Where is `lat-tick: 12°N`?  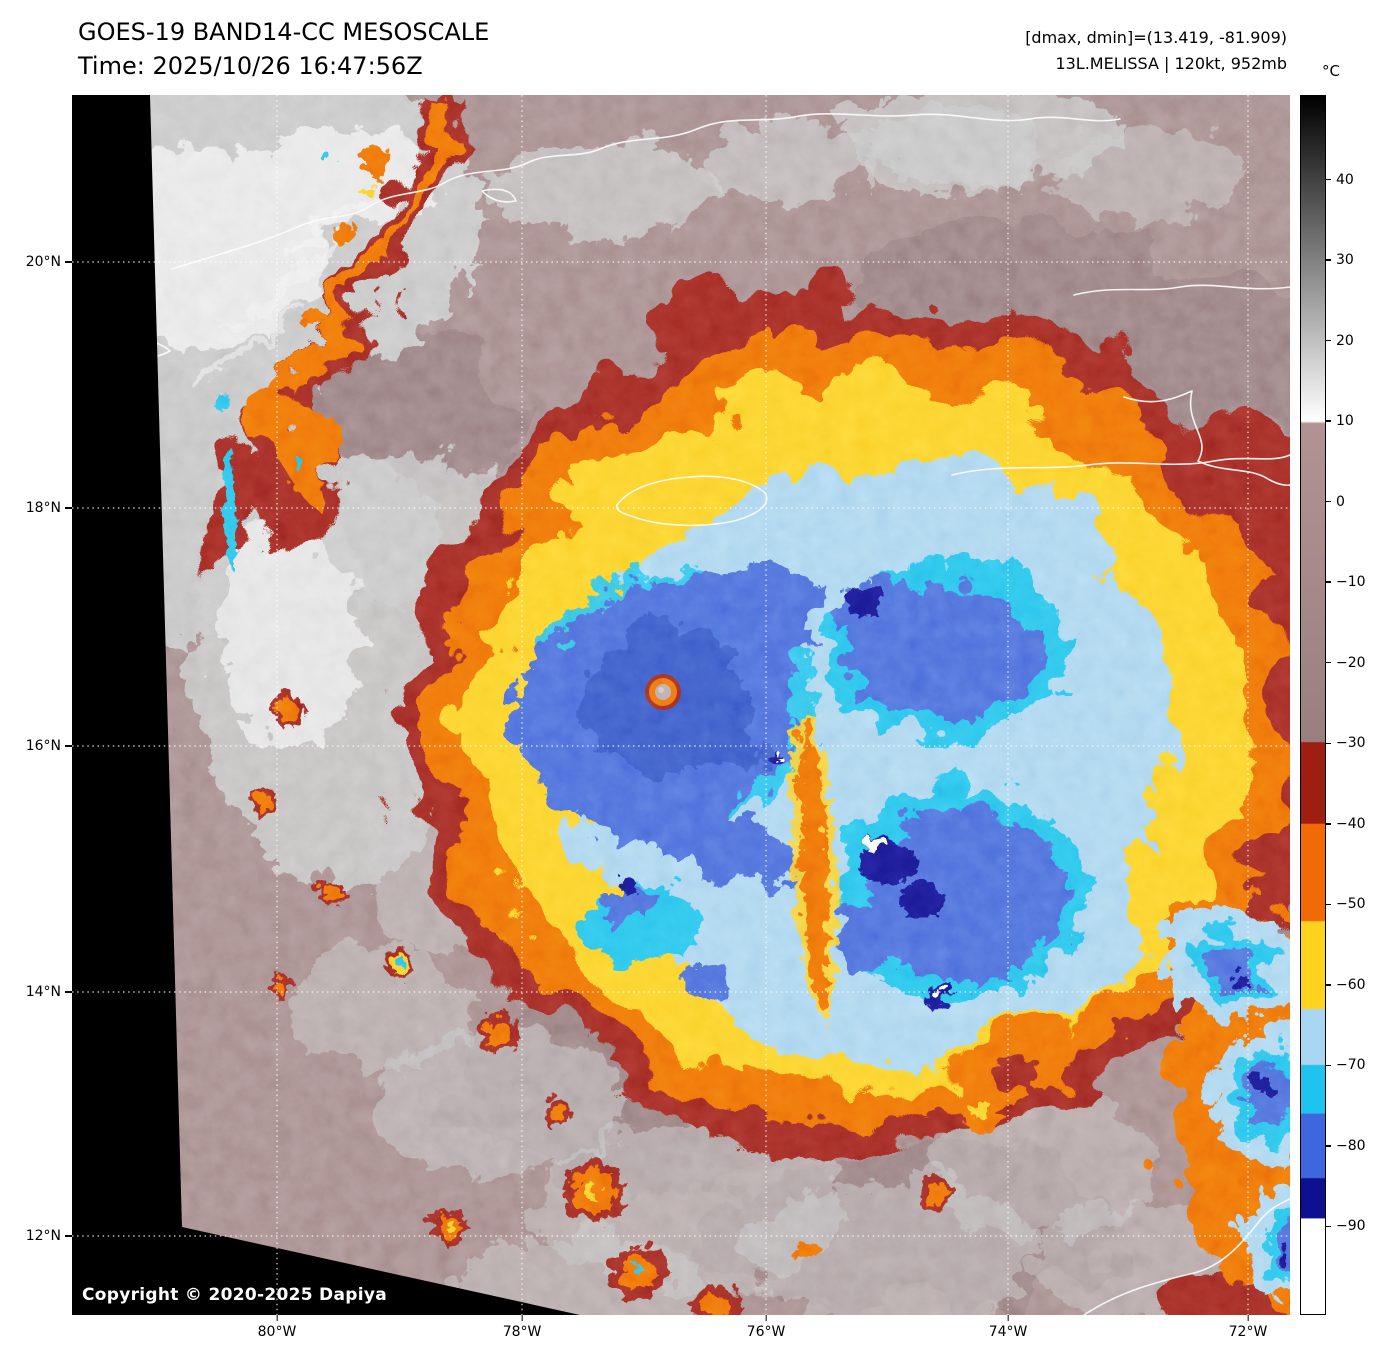 lat-tick: 12°N is located at coordinates (49, 1236).